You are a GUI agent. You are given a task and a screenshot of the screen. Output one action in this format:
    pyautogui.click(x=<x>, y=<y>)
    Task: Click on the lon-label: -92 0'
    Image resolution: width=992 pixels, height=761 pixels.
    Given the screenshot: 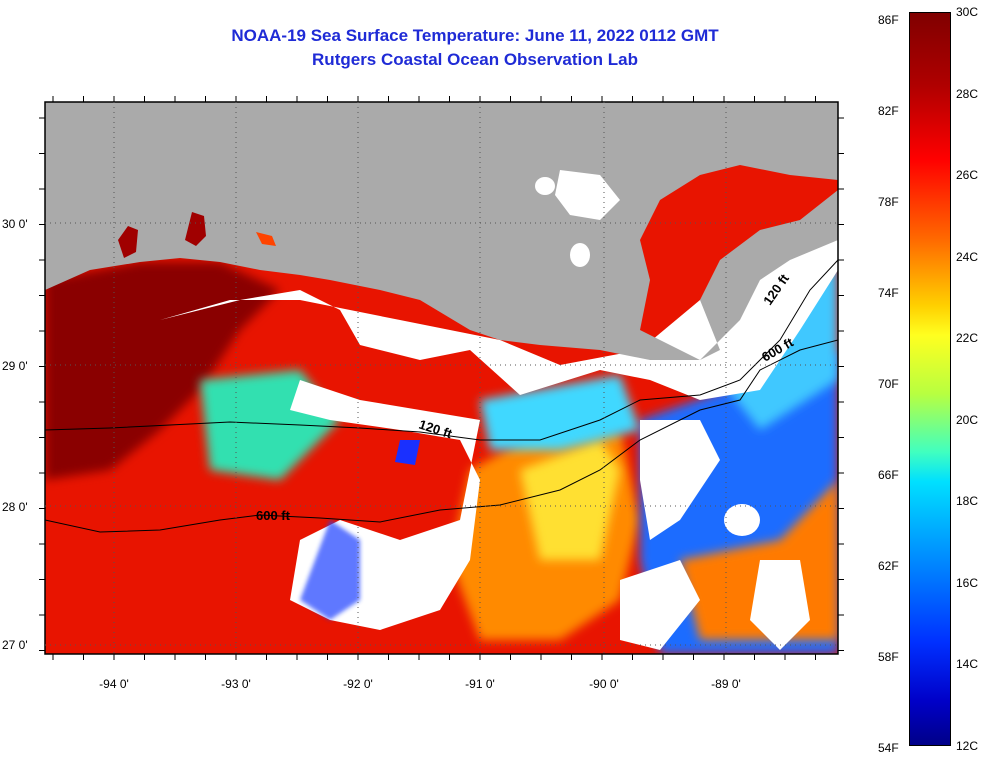 What is the action you would take?
    pyautogui.click(x=358, y=684)
    